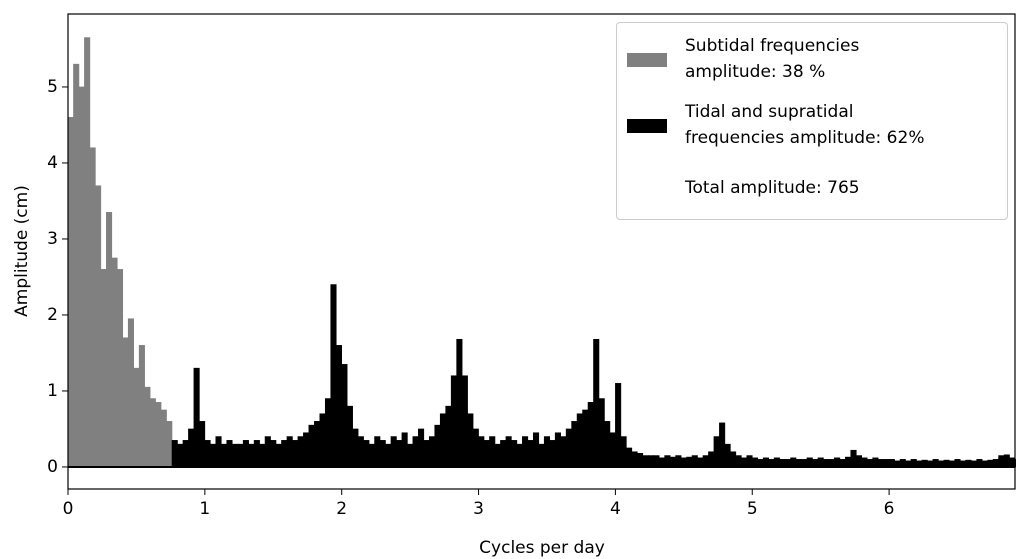 The image size is (1016, 559). Describe the element at coordinates (22, 251) in the screenshot. I see `y-axis-label: Amplitude (cm)` at that location.